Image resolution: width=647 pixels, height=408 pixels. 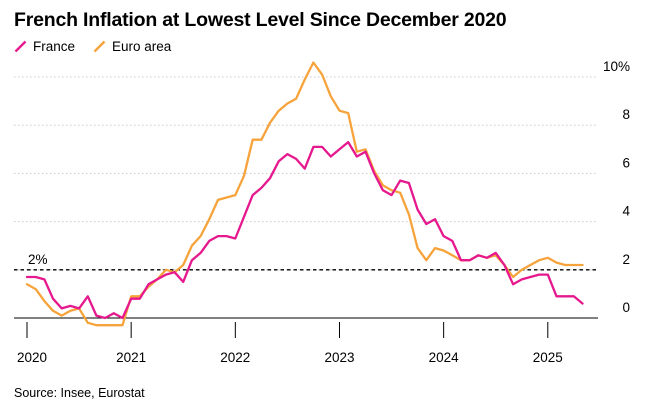 I want to click on y-tick-label: 8, so click(x=626, y=114).